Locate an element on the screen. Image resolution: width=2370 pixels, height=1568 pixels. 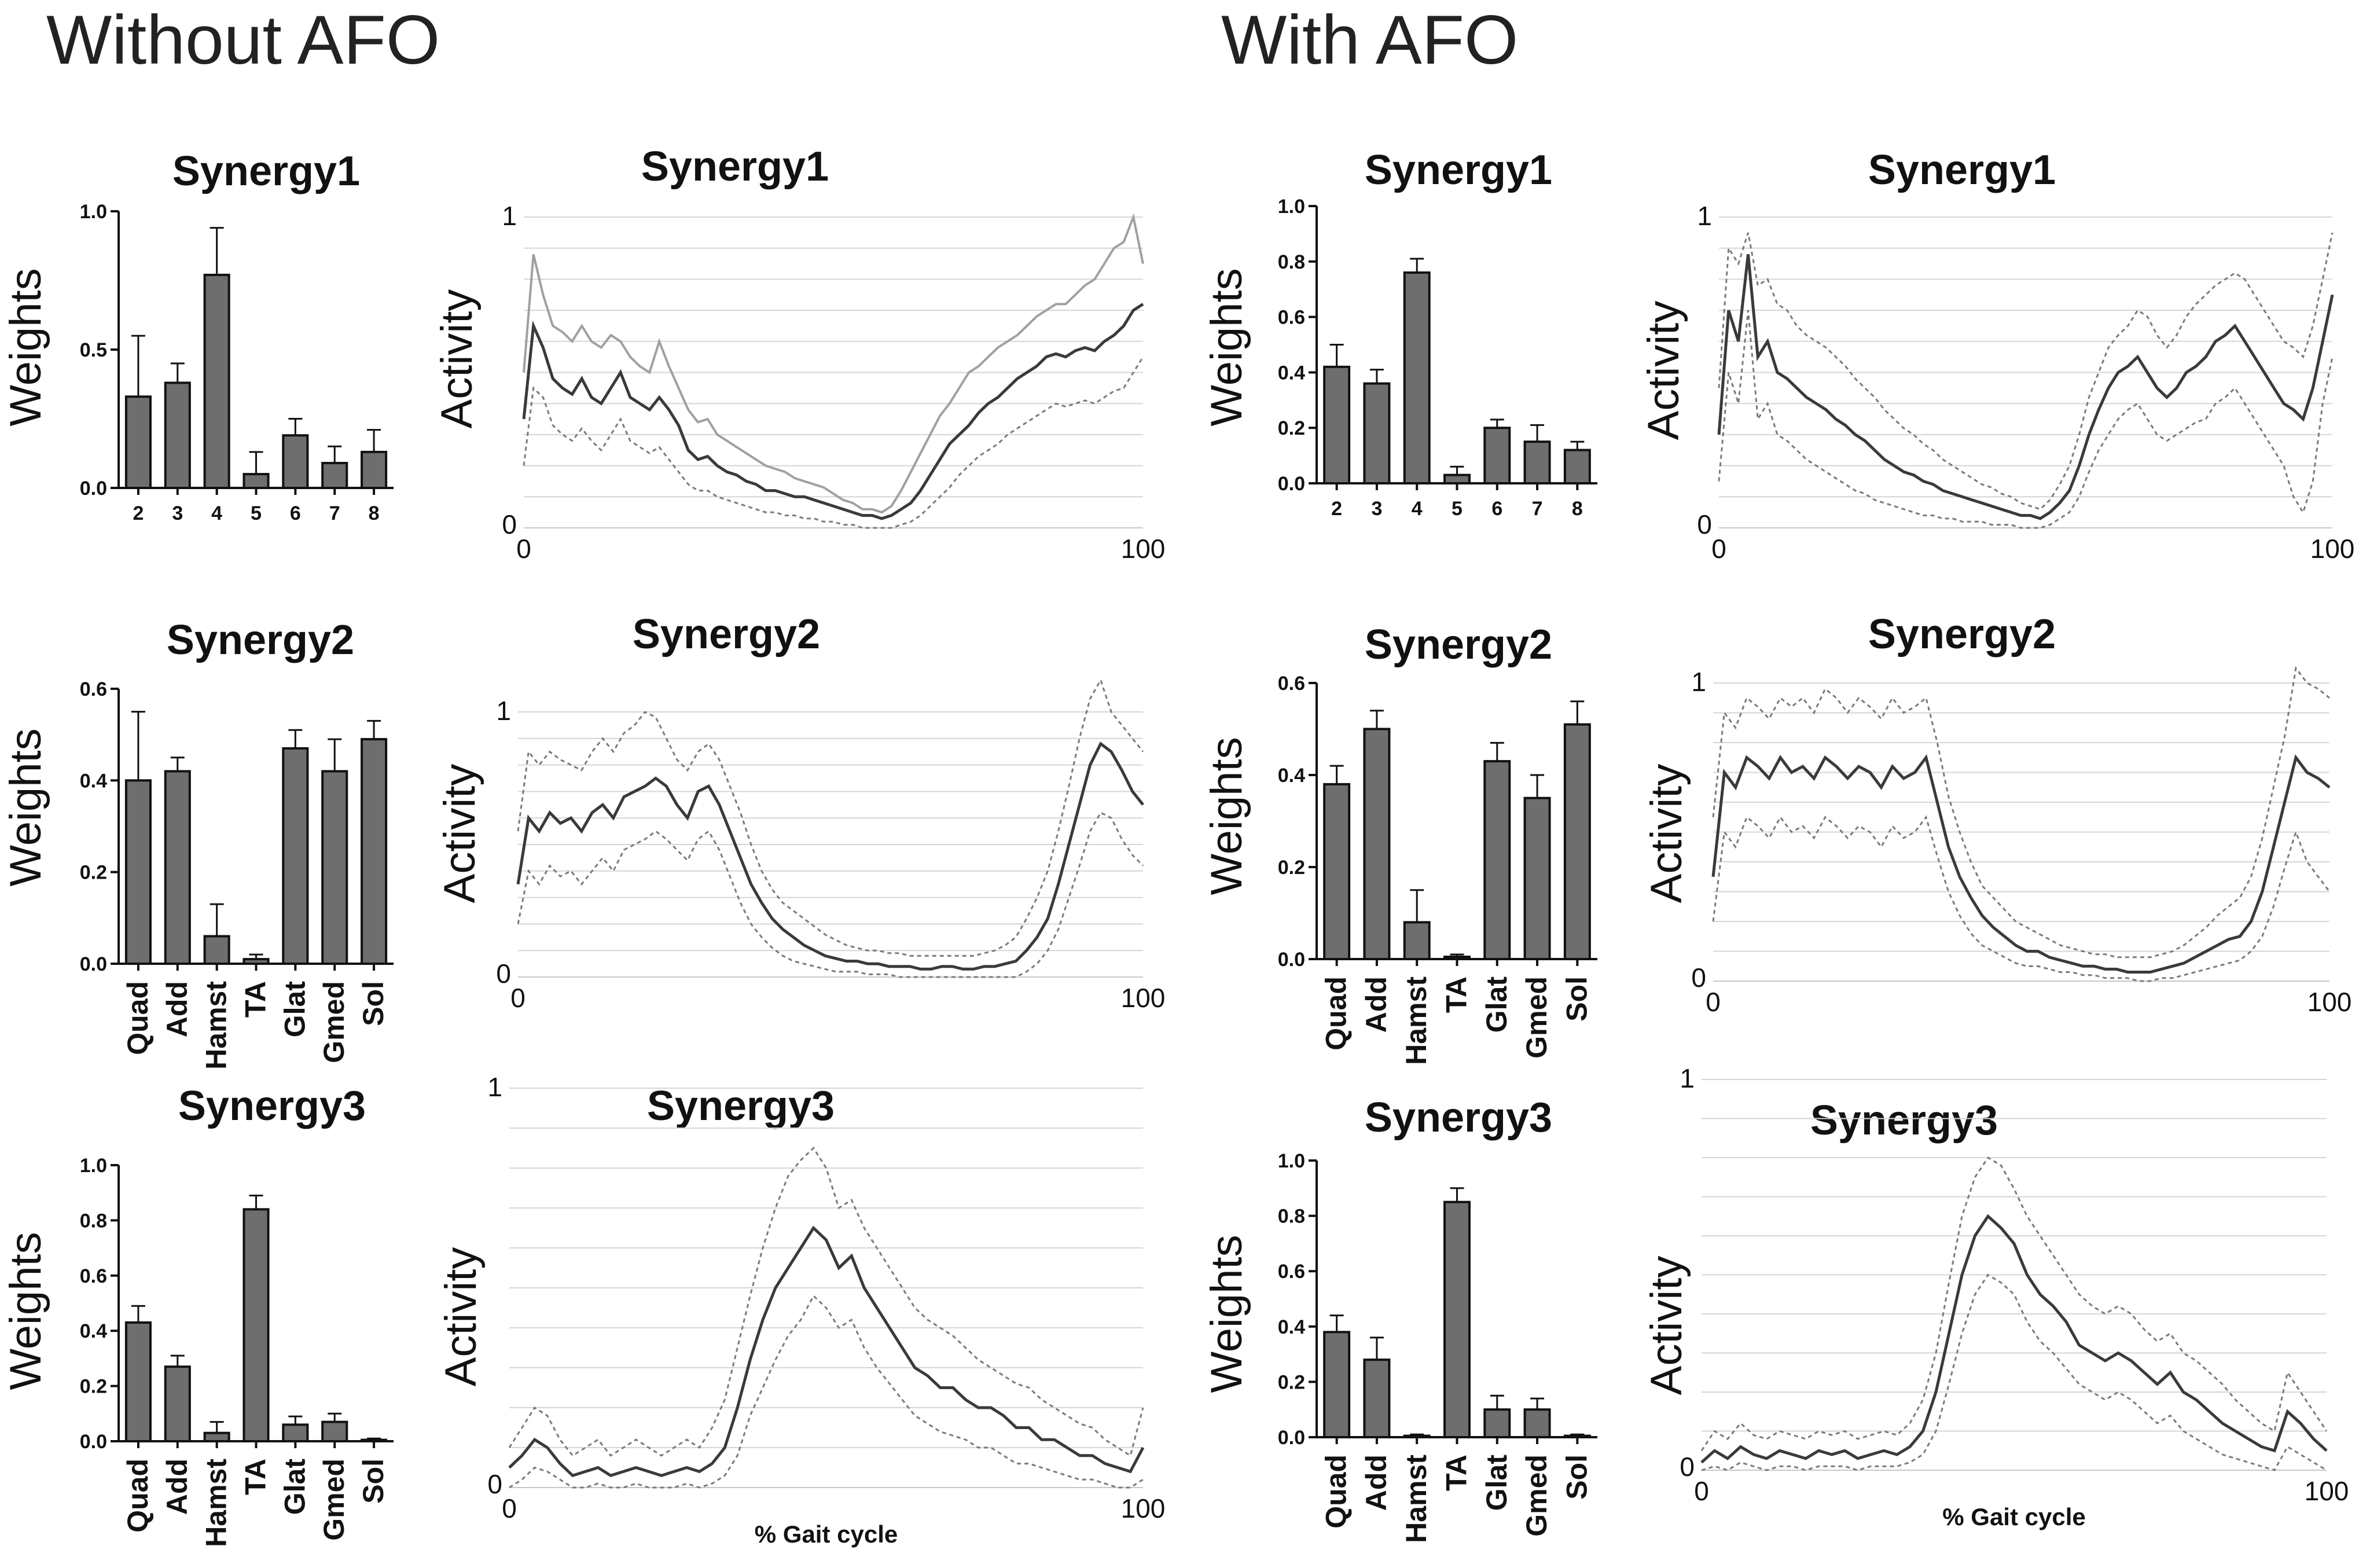
bar-category-label: 6 is located at coordinates (1497, 509).